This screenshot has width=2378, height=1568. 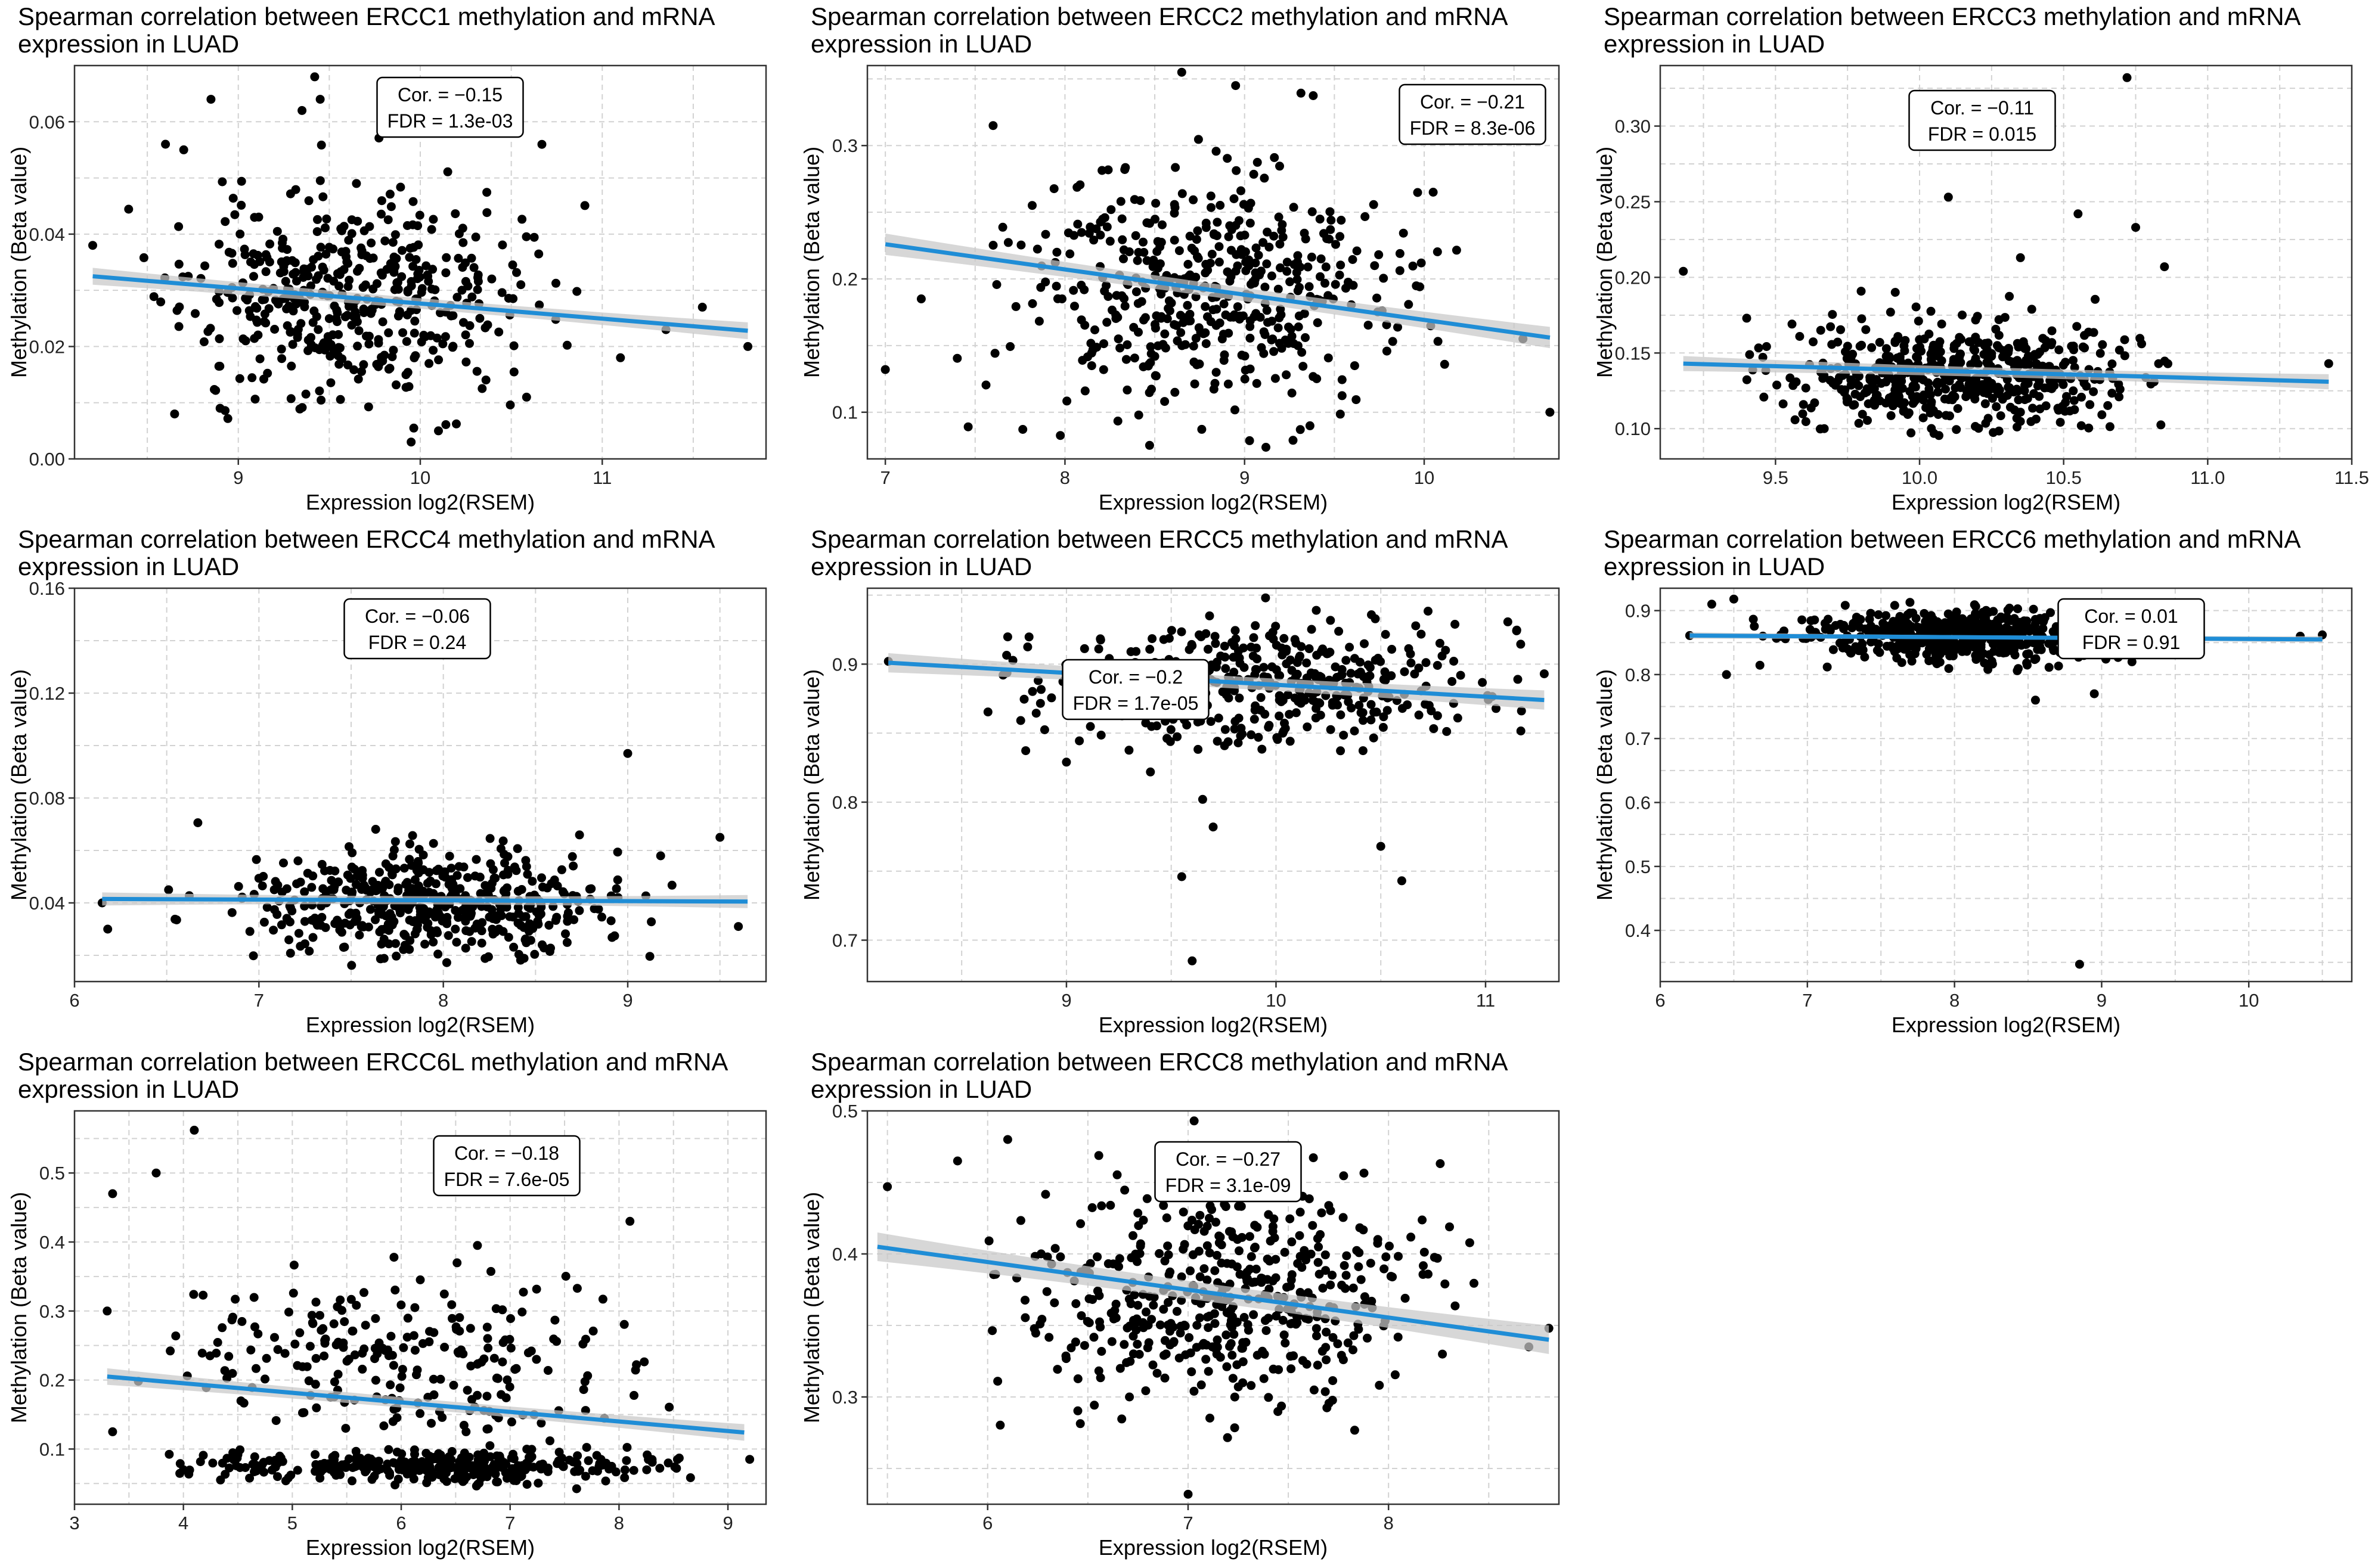 I want to click on y-tick-label: 0.1, so click(x=52, y=1449).